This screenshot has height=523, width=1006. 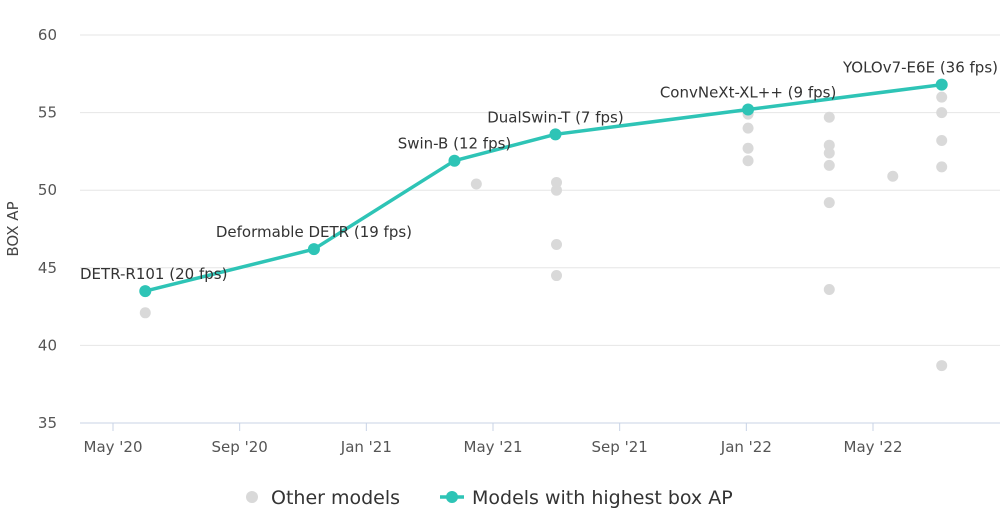 What do you see at coordinates (335, 498) in the screenshot?
I see `legend-other-label: Other models` at bounding box center [335, 498].